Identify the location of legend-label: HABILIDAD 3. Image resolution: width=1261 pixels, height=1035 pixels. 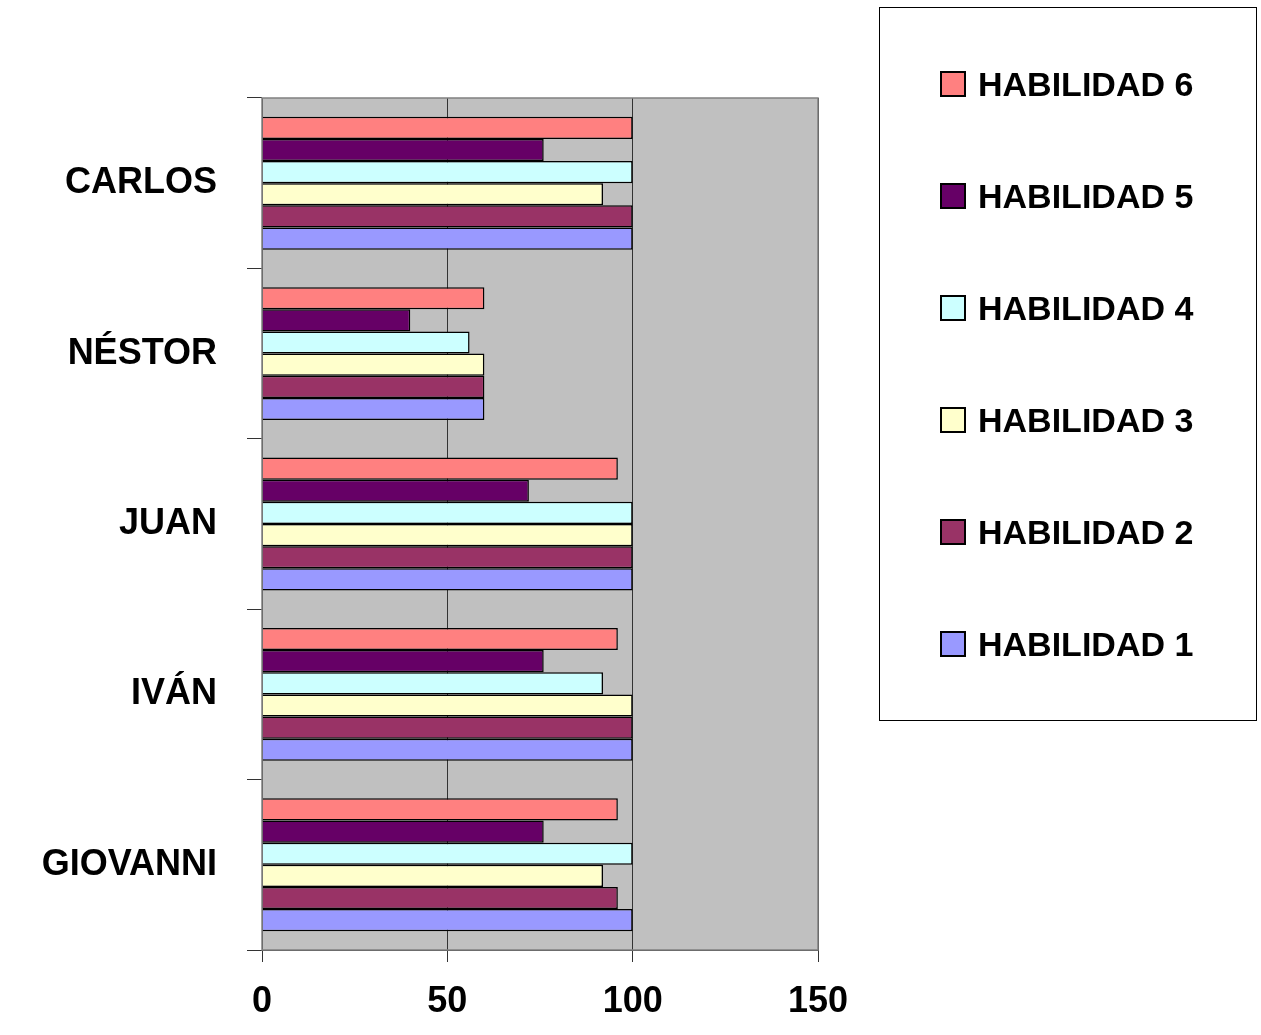
(1086, 420).